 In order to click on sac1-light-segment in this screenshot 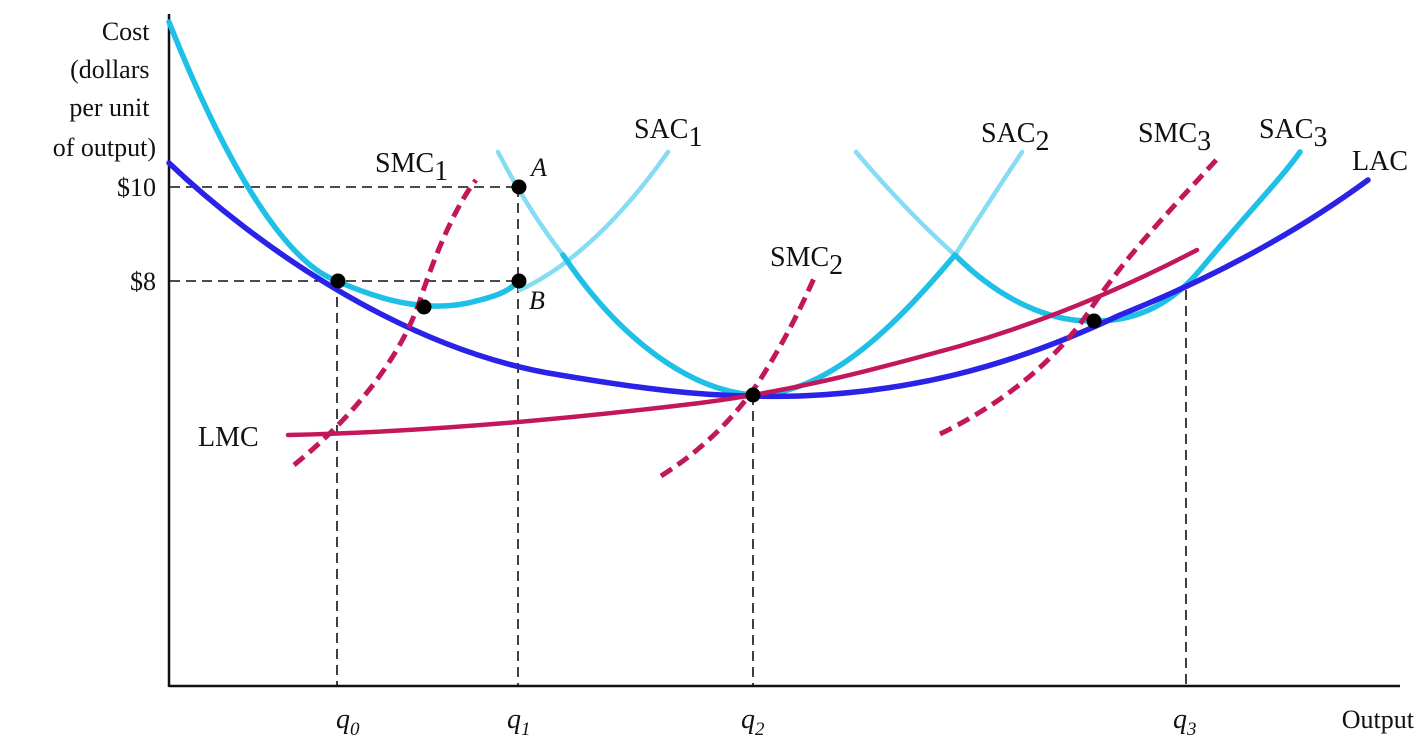, I will do `click(594, 221)`.